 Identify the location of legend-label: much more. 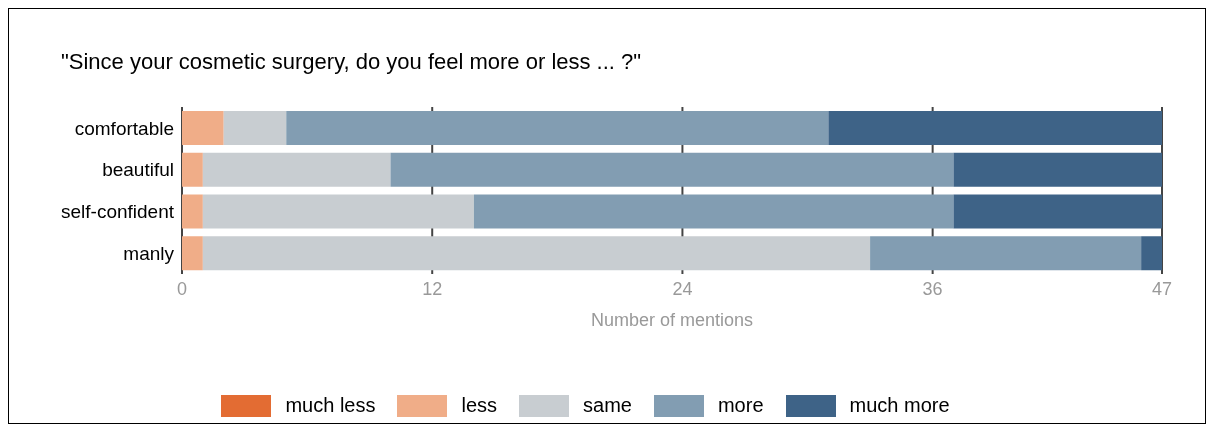
(899, 405).